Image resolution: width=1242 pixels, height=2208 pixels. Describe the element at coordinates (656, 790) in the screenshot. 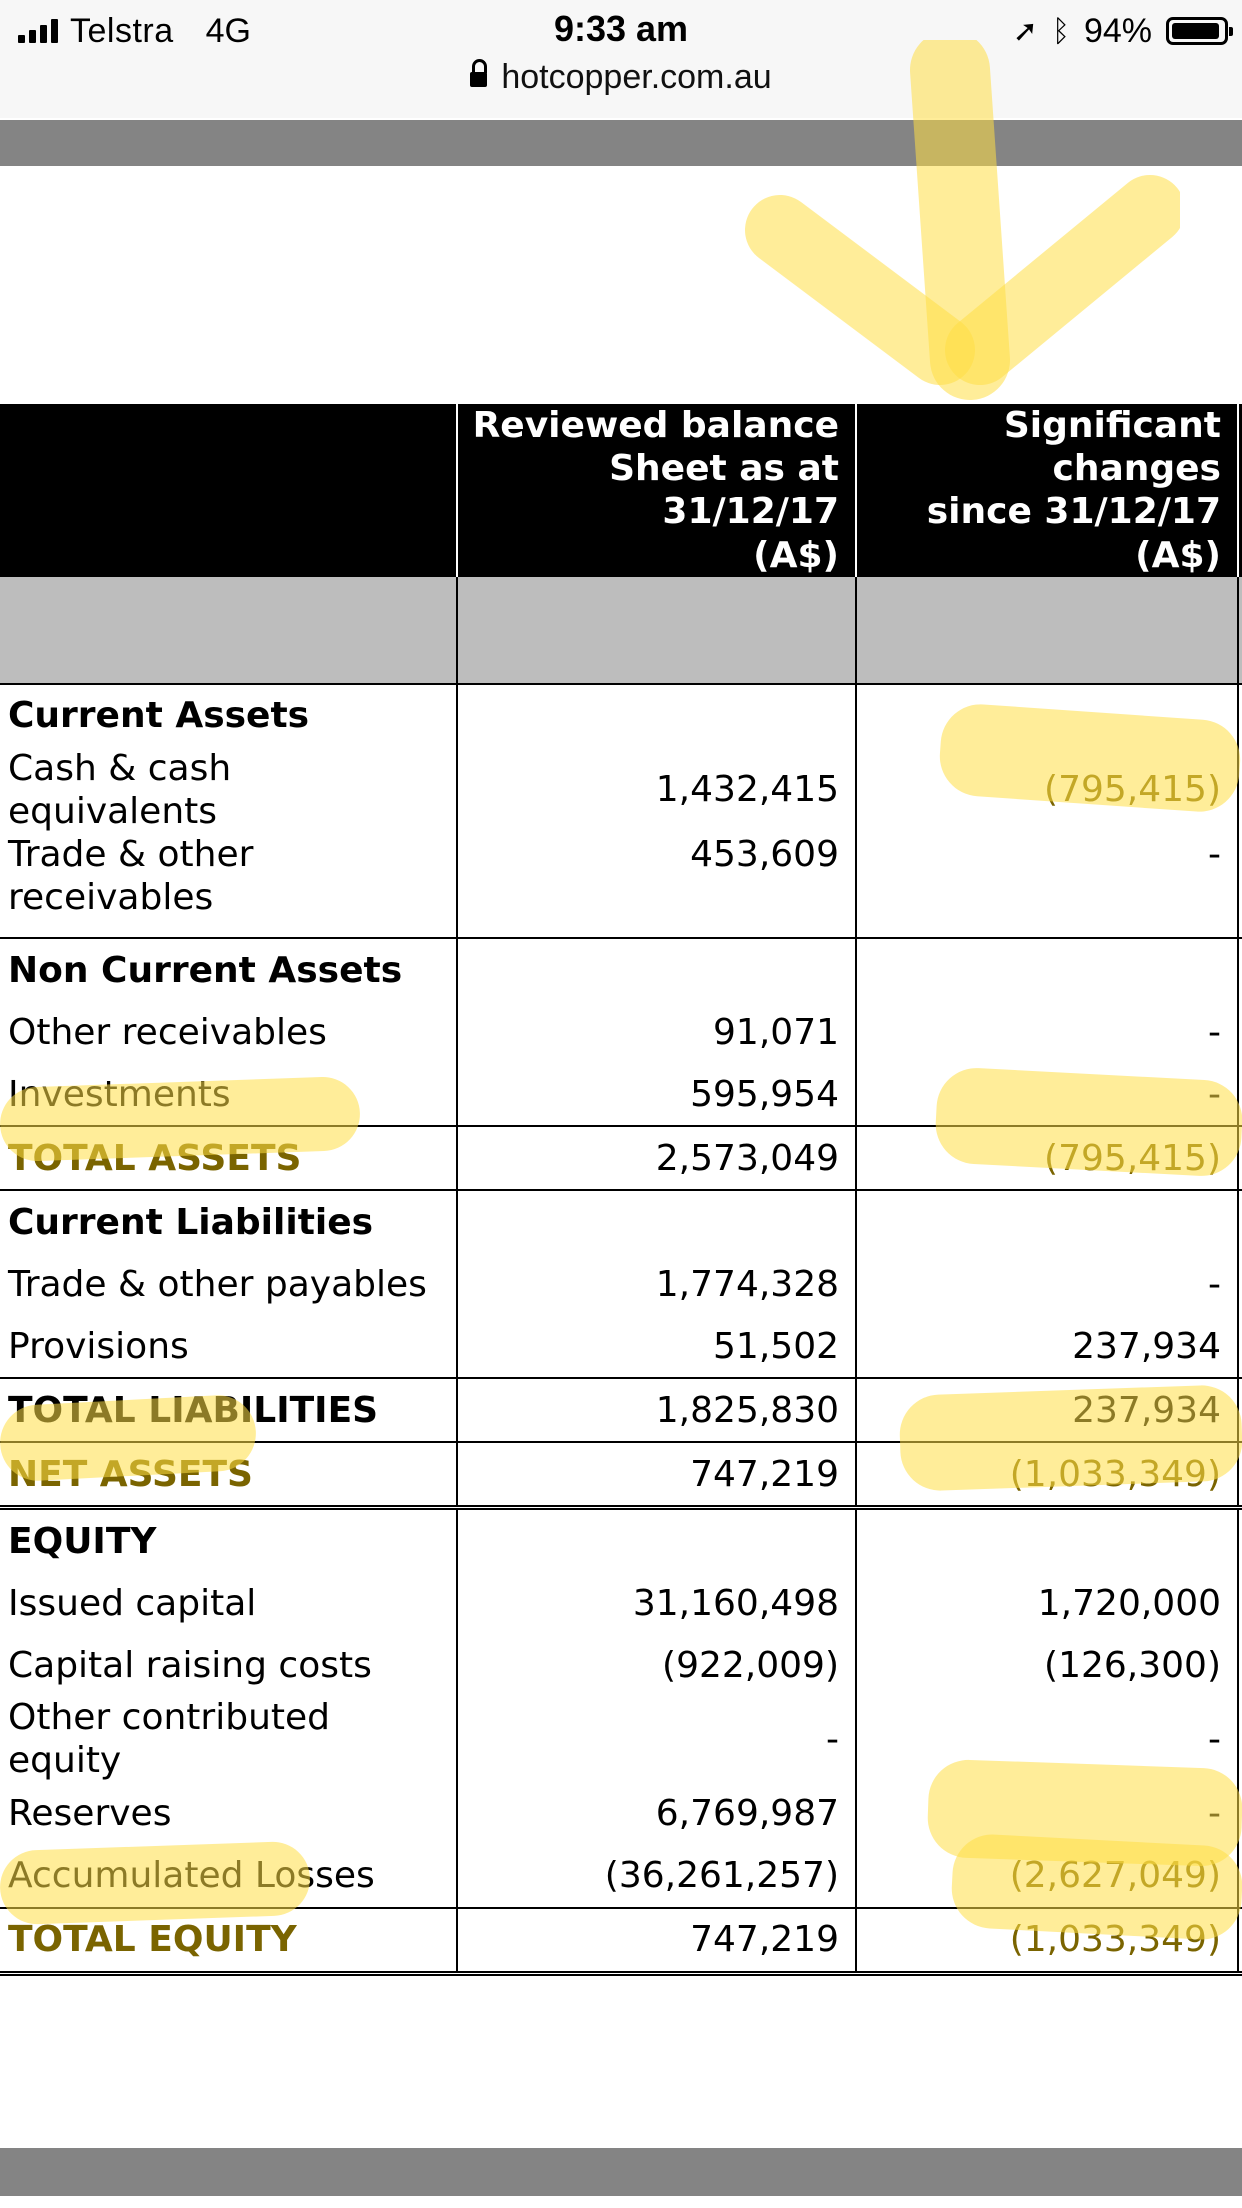

I see `reviewed-value: 1,432,415` at that location.